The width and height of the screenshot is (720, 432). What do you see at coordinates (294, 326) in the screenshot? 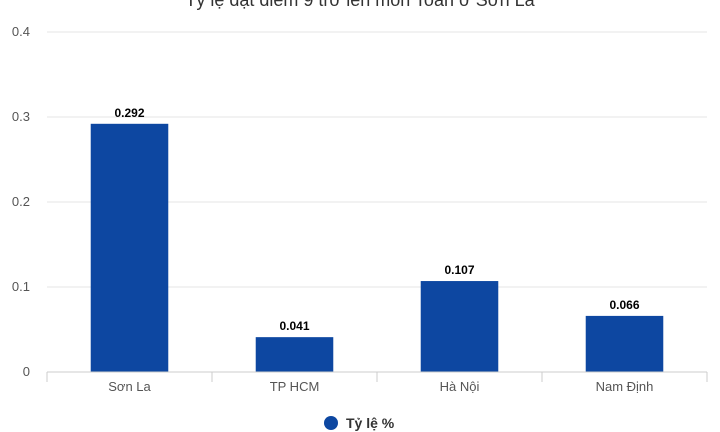
I see `data-label: 0.041` at bounding box center [294, 326].